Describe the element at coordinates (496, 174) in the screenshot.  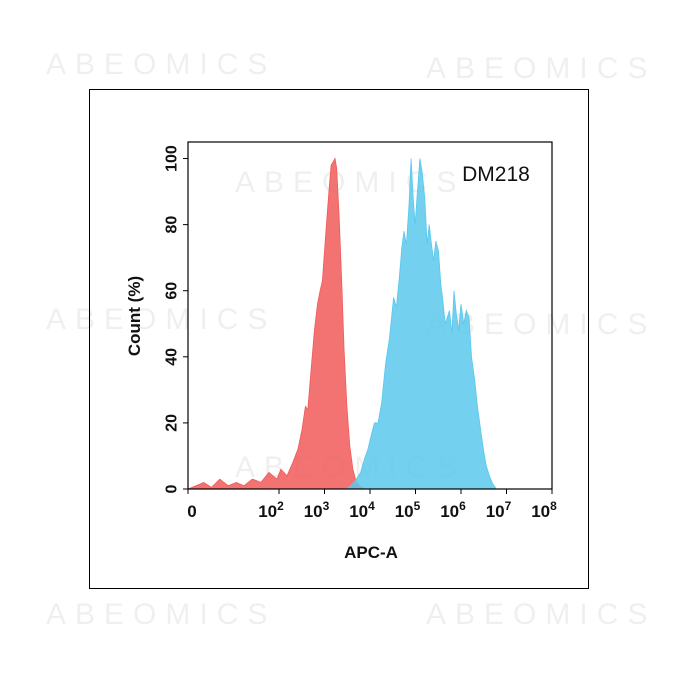
I see `chart-title: DM218` at that location.